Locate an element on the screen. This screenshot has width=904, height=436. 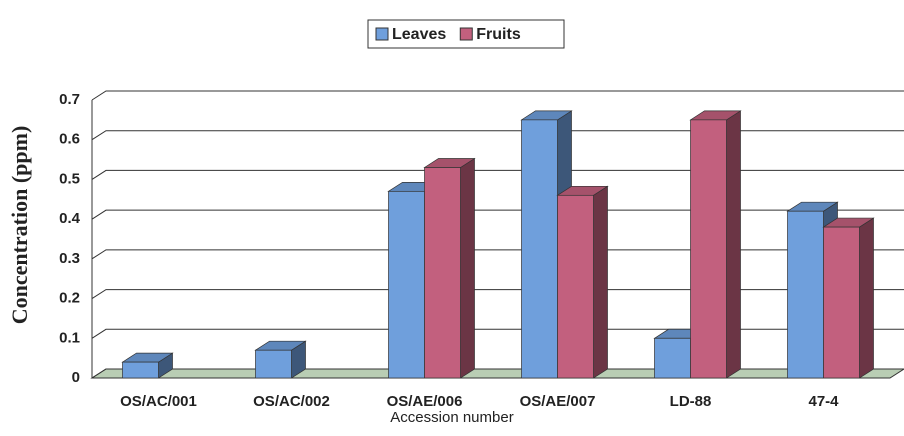
x-tick-label: LD-88 is located at coordinates (691, 401).